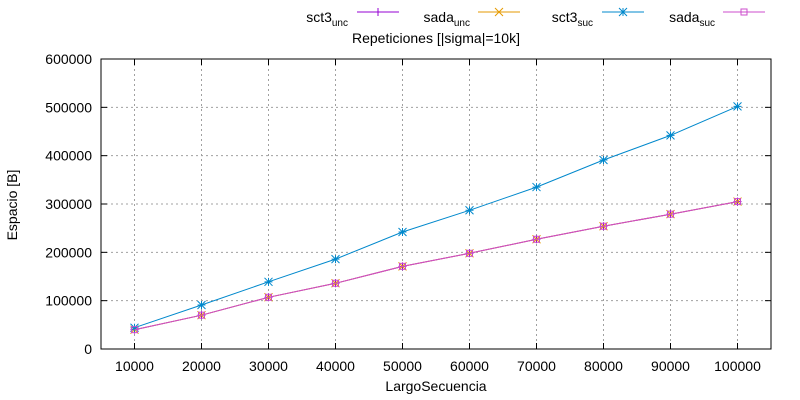  Describe the element at coordinates (12, 205) in the screenshot. I see `y-axis-label: Espacio [B]` at that location.